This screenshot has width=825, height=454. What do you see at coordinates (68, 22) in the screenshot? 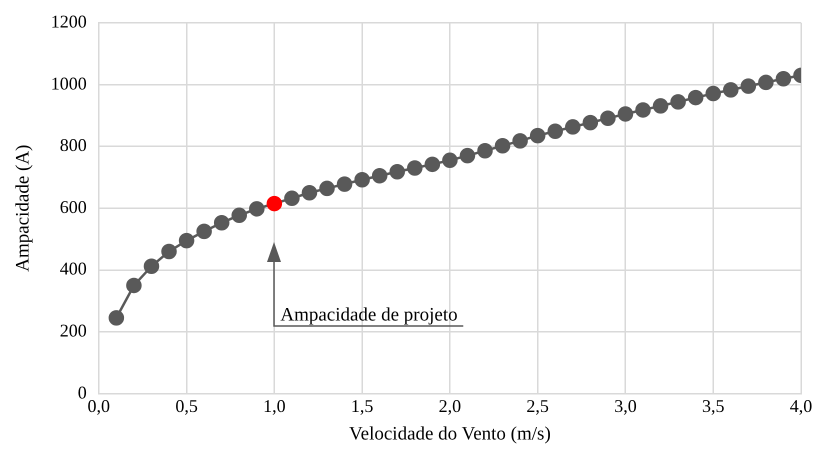
I see `y-tick-label: 1200` at bounding box center [68, 22].